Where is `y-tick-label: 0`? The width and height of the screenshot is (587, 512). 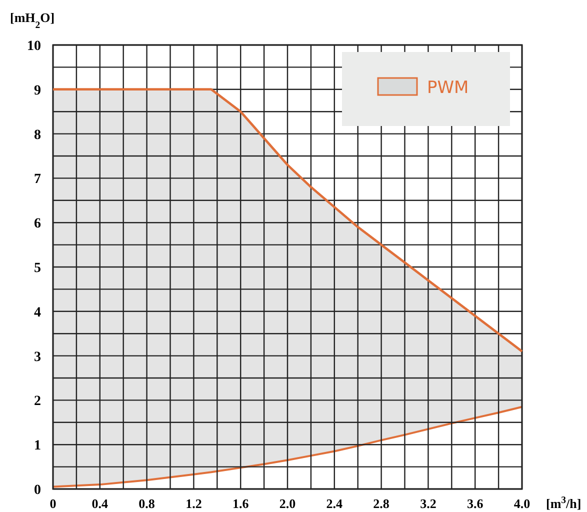 y-tick-label: 0 is located at coordinates (37, 490).